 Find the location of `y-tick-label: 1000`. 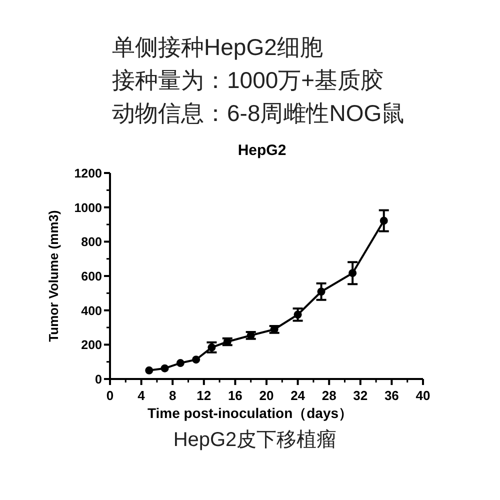

y-tick-label: 1000 is located at coordinates (88, 207).